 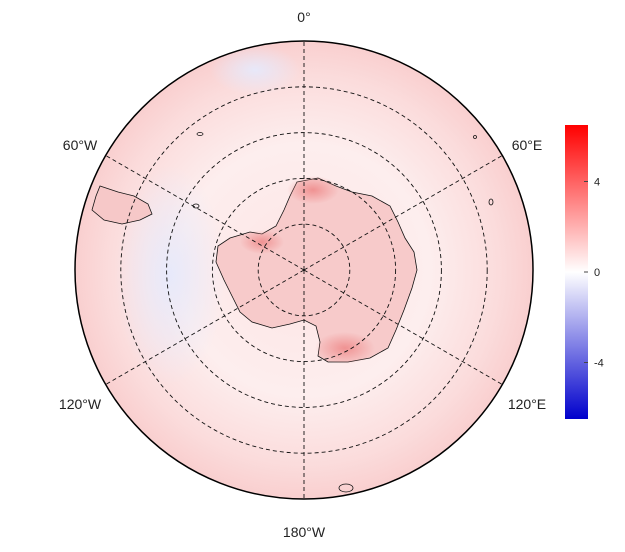 I want to click on island-kerguelen, so click(x=491, y=202).